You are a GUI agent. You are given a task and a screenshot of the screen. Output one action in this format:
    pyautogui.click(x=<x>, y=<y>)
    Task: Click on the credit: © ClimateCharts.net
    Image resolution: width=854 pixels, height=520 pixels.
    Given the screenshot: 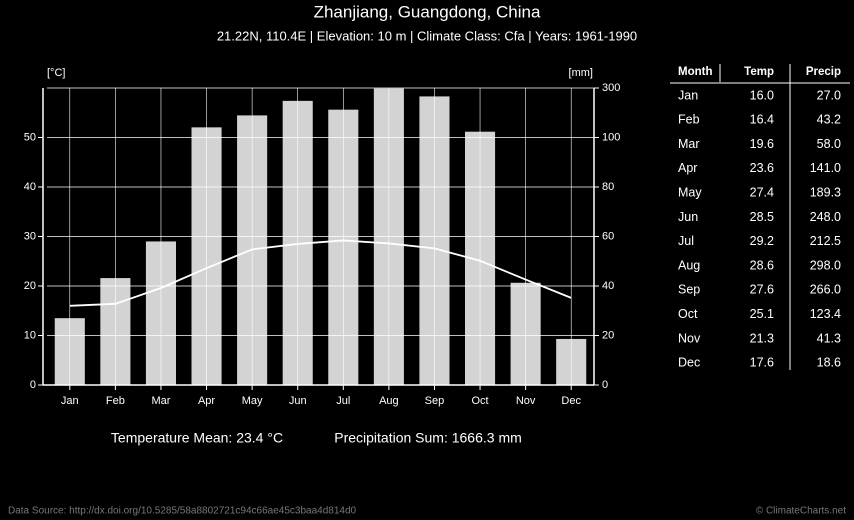 What is the action you would take?
    pyautogui.click(x=801, y=511)
    